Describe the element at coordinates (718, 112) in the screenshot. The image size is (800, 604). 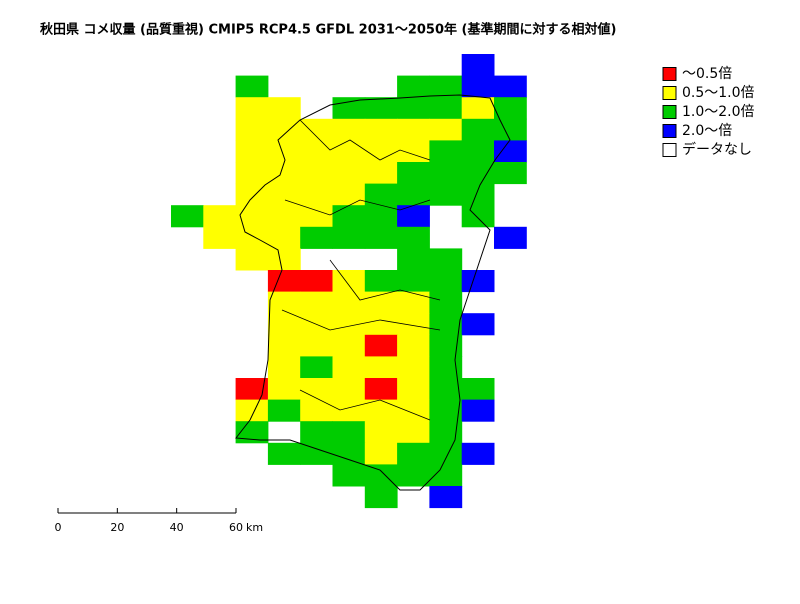
I see `legend-label: 1.0～2.0倍` at that location.